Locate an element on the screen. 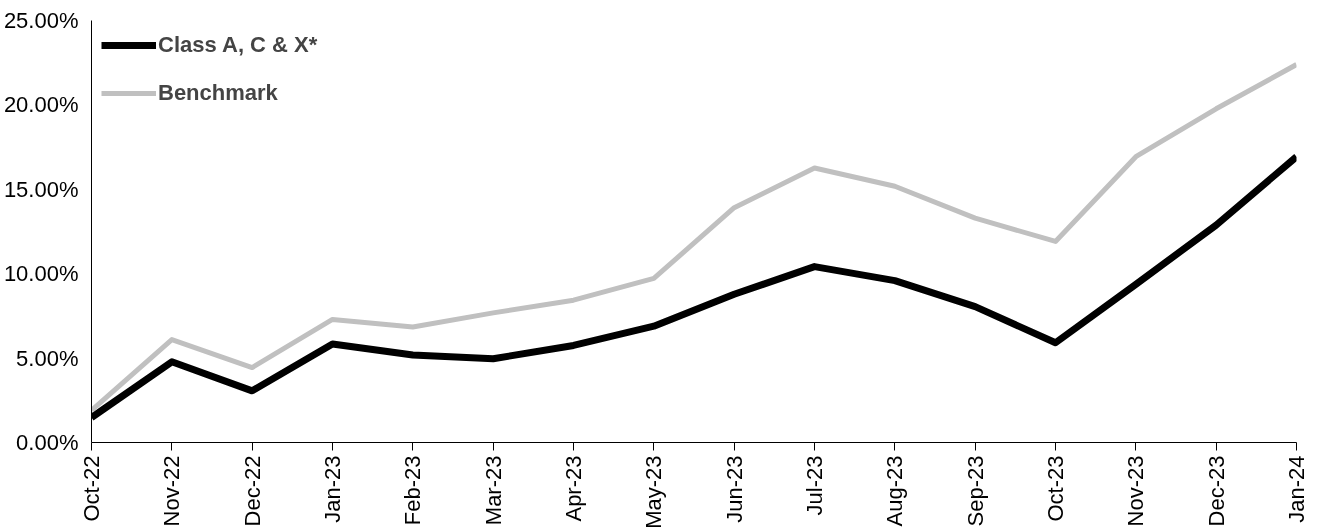 The width and height of the screenshot is (1318, 531). y-tick-label: 15.00% is located at coordinates (41, 189).